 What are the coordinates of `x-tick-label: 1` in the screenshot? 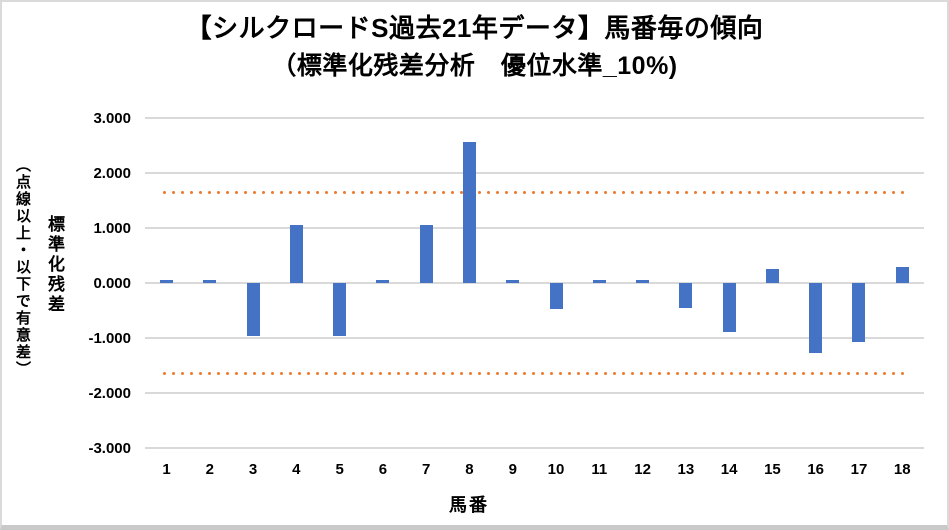 It's located at (166, 469).